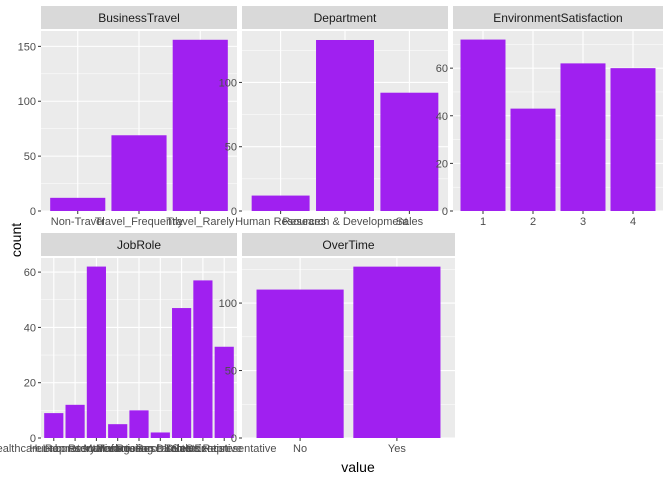  I want to click on bar-sales, so click(409, 151).